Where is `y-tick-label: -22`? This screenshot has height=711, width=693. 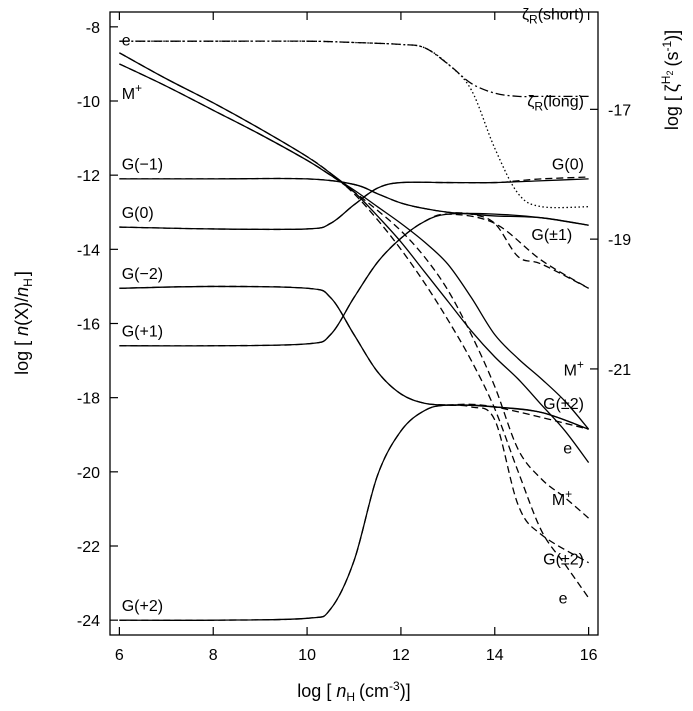
y-tick-label: -22 is located at coordinates (88, 547).